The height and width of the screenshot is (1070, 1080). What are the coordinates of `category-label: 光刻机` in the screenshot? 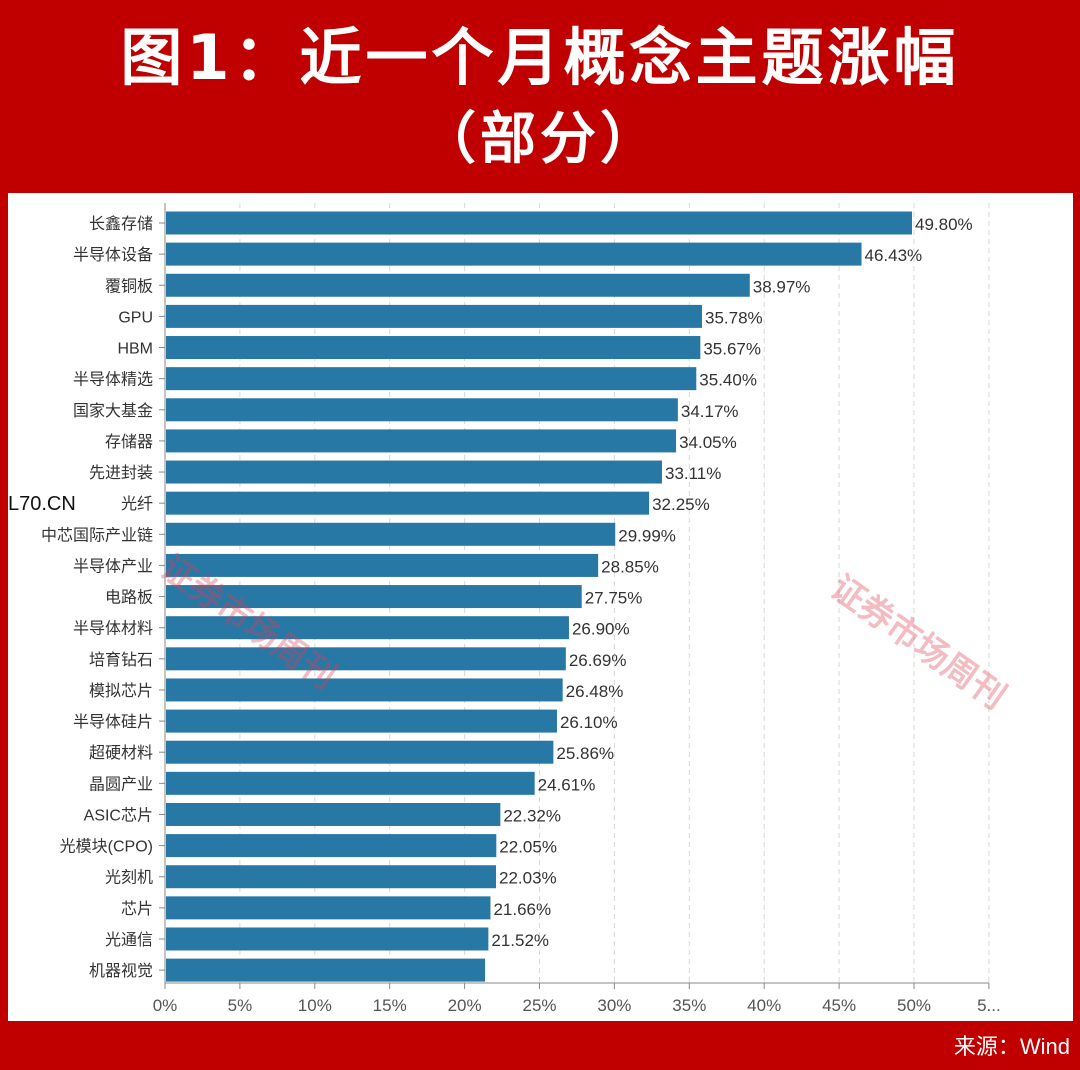 It's located at (129, 878).